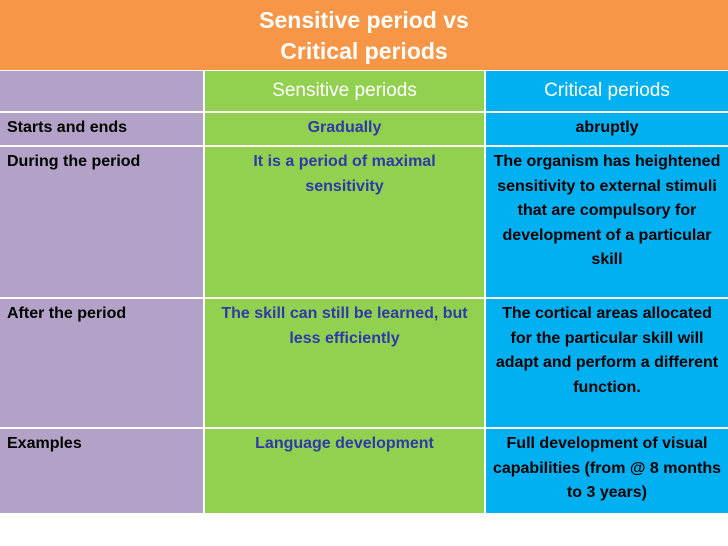  Describe the element at coordinates (364, 51) in the screenshot. I see `title-line-2: Critical periods` at that location.